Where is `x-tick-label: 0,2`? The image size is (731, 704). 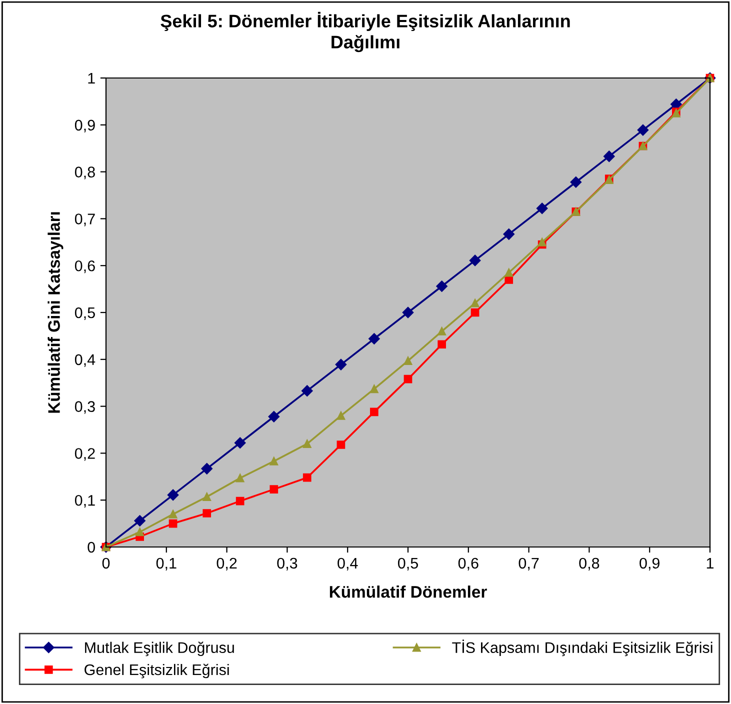 x-tick-label: 0,2 is located at coordinates (226, 564).